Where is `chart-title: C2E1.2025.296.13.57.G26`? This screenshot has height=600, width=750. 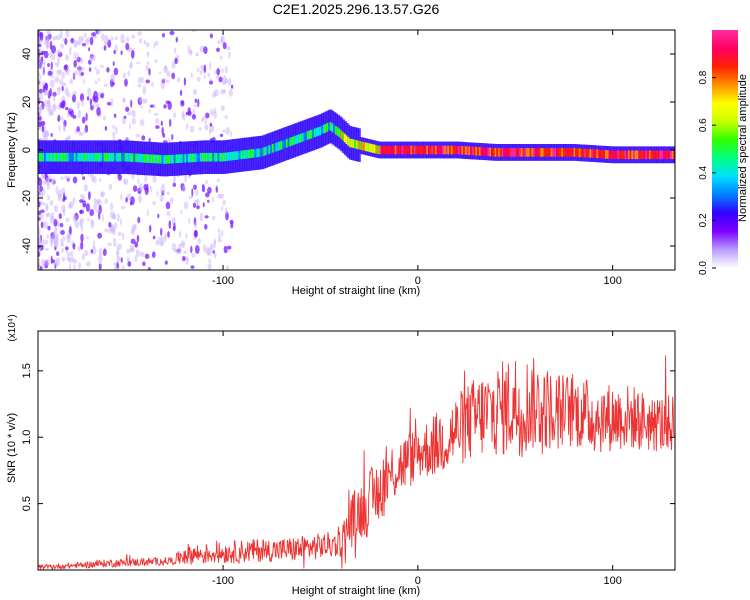
chart-title: C2E1.2025.296.13.57.G26 is located at coordinates (356, 9).